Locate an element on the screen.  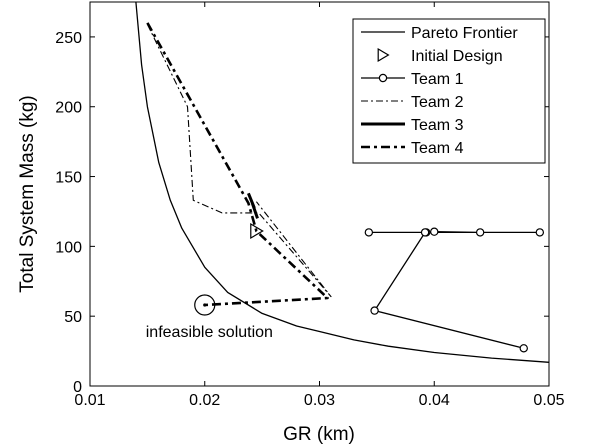
x-tick-label: 0.04 is located at coordinates (434, 400).